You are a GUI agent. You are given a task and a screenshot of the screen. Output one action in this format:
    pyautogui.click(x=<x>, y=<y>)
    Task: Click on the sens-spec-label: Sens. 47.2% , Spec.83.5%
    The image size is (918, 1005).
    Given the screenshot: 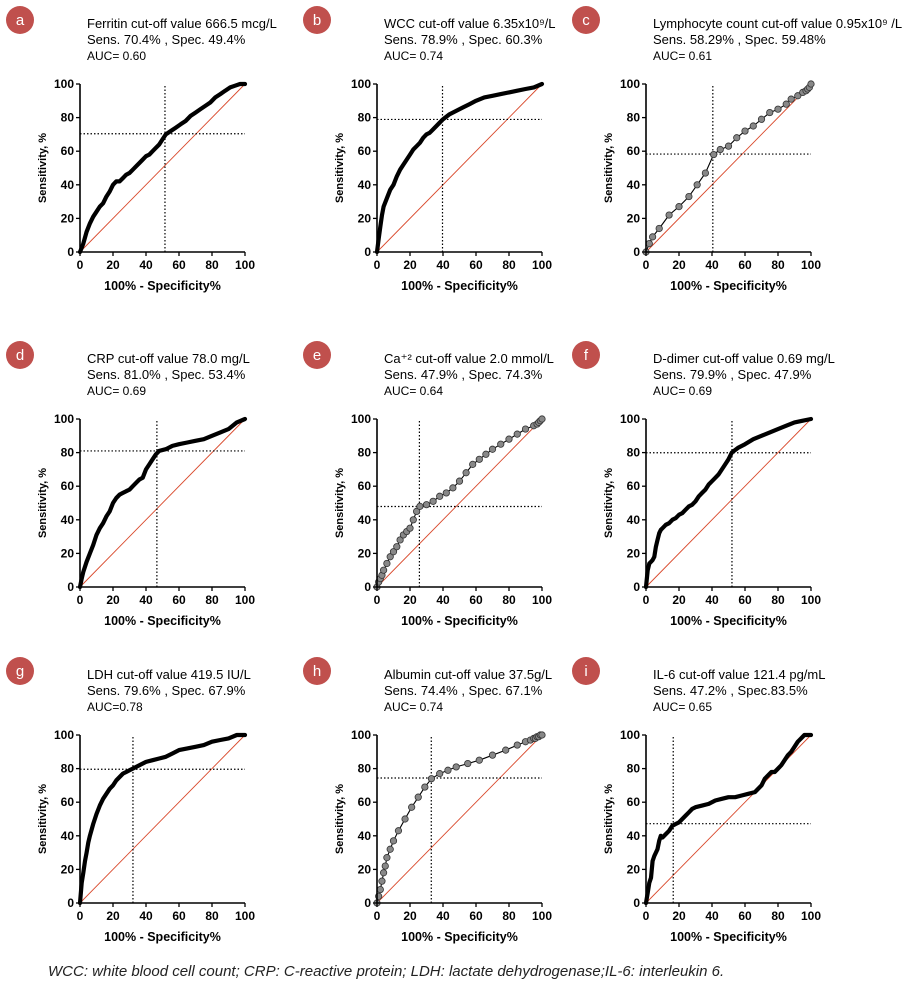 What is the action you would take?
    pyautogui.click(x=730, y=690)
    